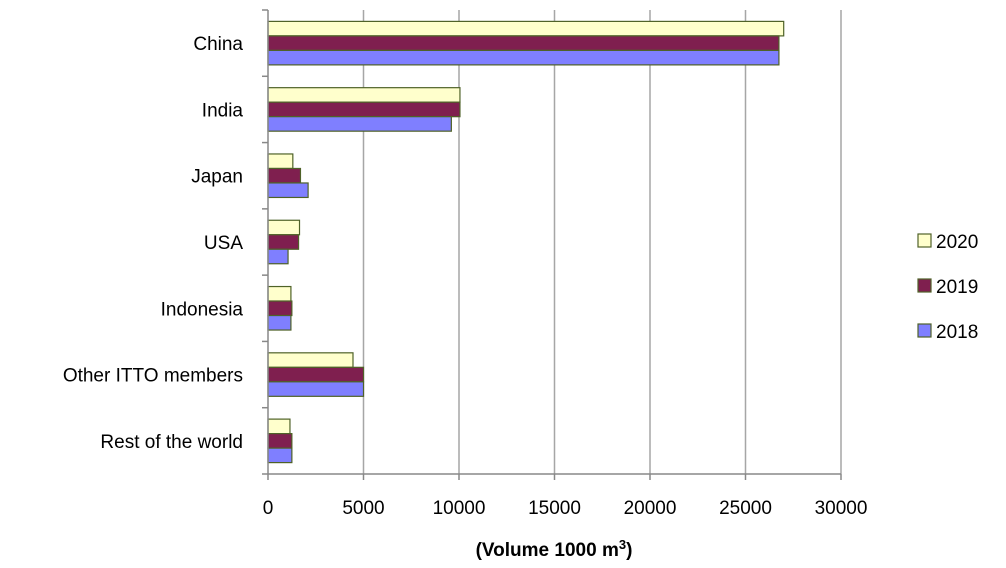 Image resolution: width=1006 pixels, height=568 pixels. What do you see at coordinates (957, 287) in the screenshot?
I see `legend-label-2019: 2019` at bounding box center [957, 287].